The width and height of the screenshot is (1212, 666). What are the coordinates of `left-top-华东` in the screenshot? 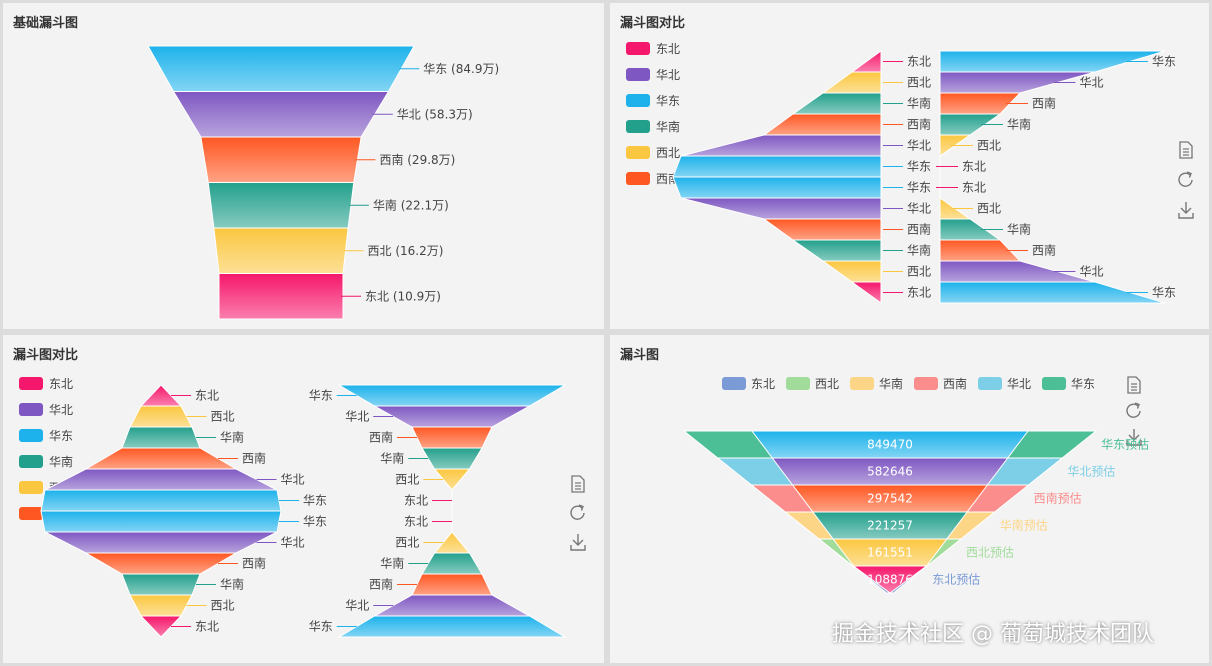 It's located at (777, 166).